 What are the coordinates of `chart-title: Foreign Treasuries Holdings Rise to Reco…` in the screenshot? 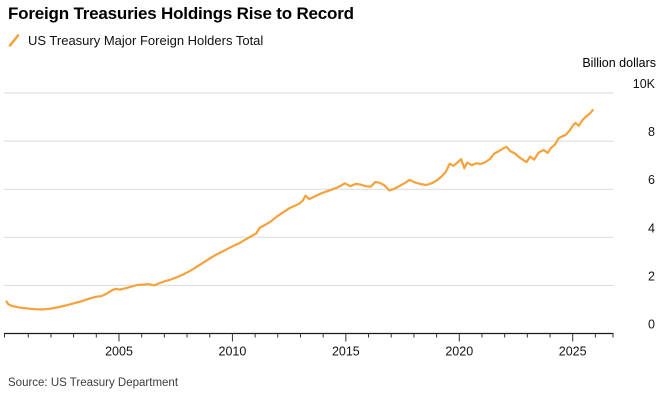 It's located at (181, 13).